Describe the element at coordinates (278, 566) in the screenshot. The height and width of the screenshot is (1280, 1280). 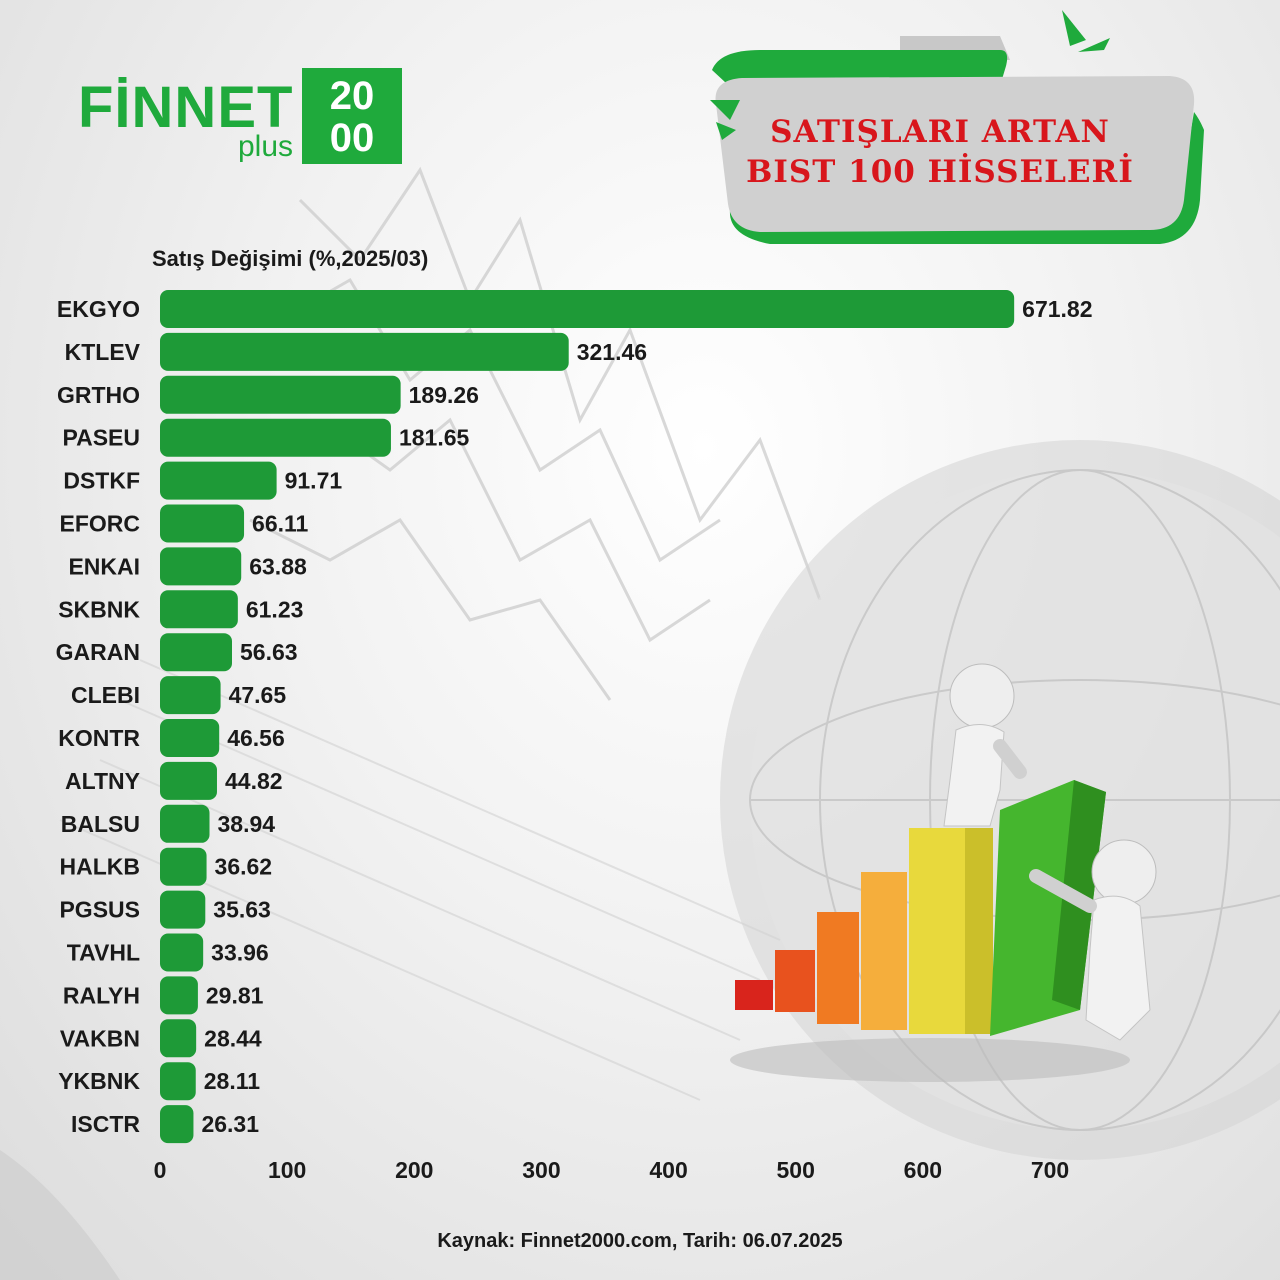
I see `value-label: 63.88` at that location.